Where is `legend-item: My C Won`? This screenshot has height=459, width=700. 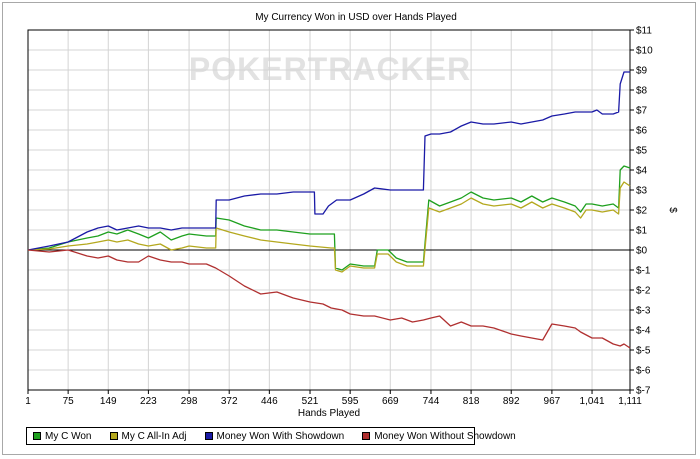 legend-item: My C Won is located at coordinates (59, 436).